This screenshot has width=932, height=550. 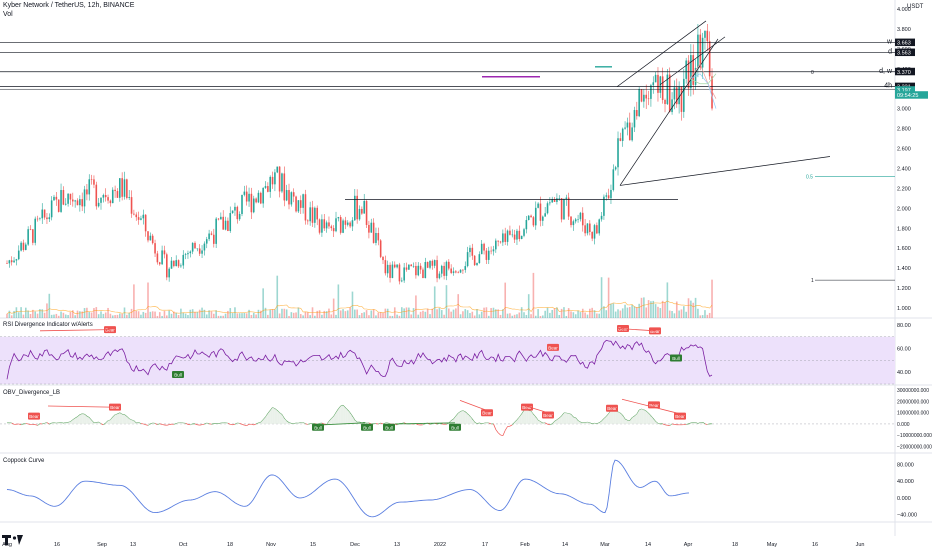 What do you see at coordinates (904, 189) in the screenshot?
I see `price-axis-tick: 2.200` at bounding box center [904, 189].